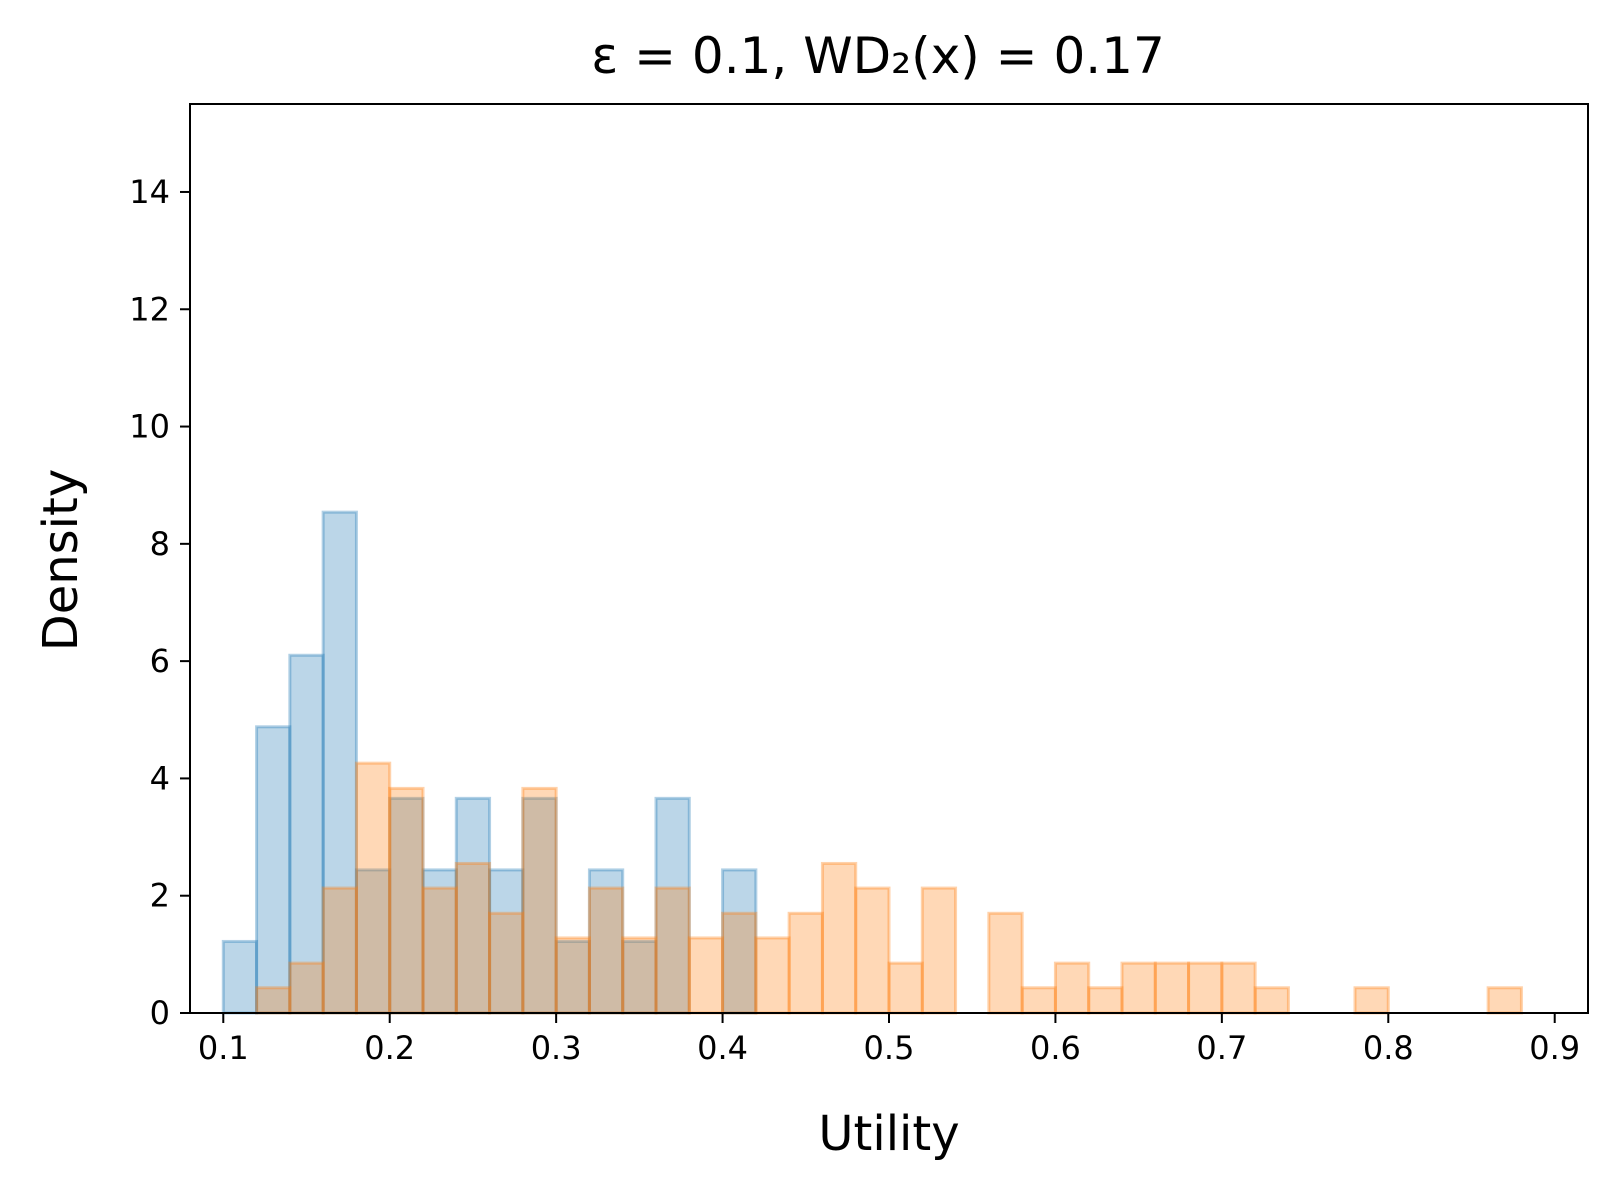 This screenshot has width=1613, height=1187. What do you see at coordinates (159, 602) in the screenshot?
I see `y-axis: 0 2 4 6 8 10 12 14` at bounding box center [159, 602].